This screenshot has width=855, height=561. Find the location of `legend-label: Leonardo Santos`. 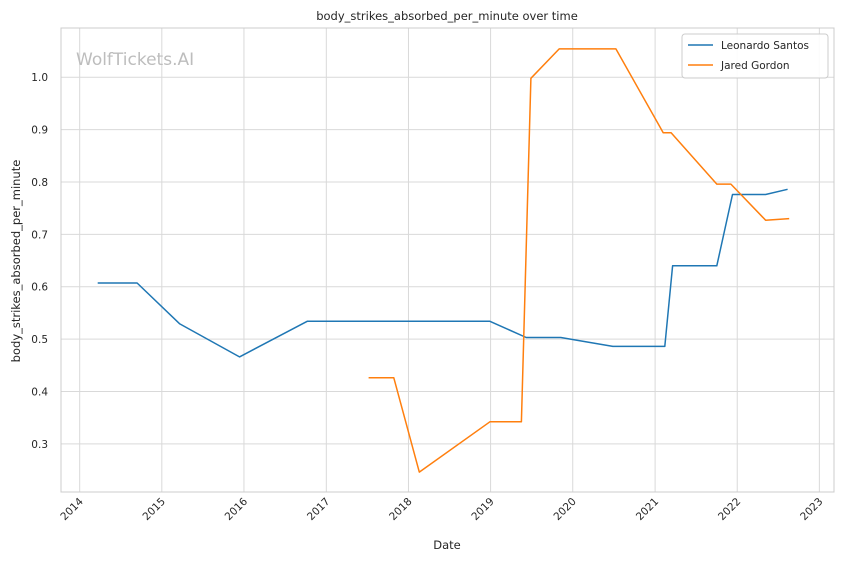

legend-label: Leonardo Santos is located at coordinates (765, 46).